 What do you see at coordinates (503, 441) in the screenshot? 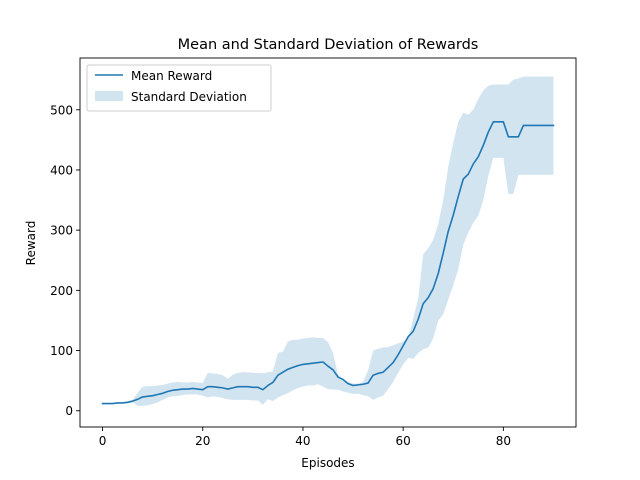
I see `x-tick-label: 80` at bounding box center [503, 441].